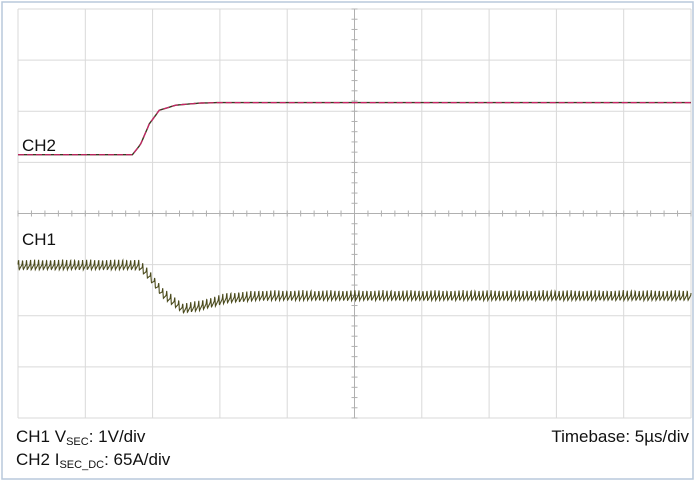  What do you see at coordinates (354, 129) in the screenshot?
I see `ch2-trace` at bounding box center [354, 129].